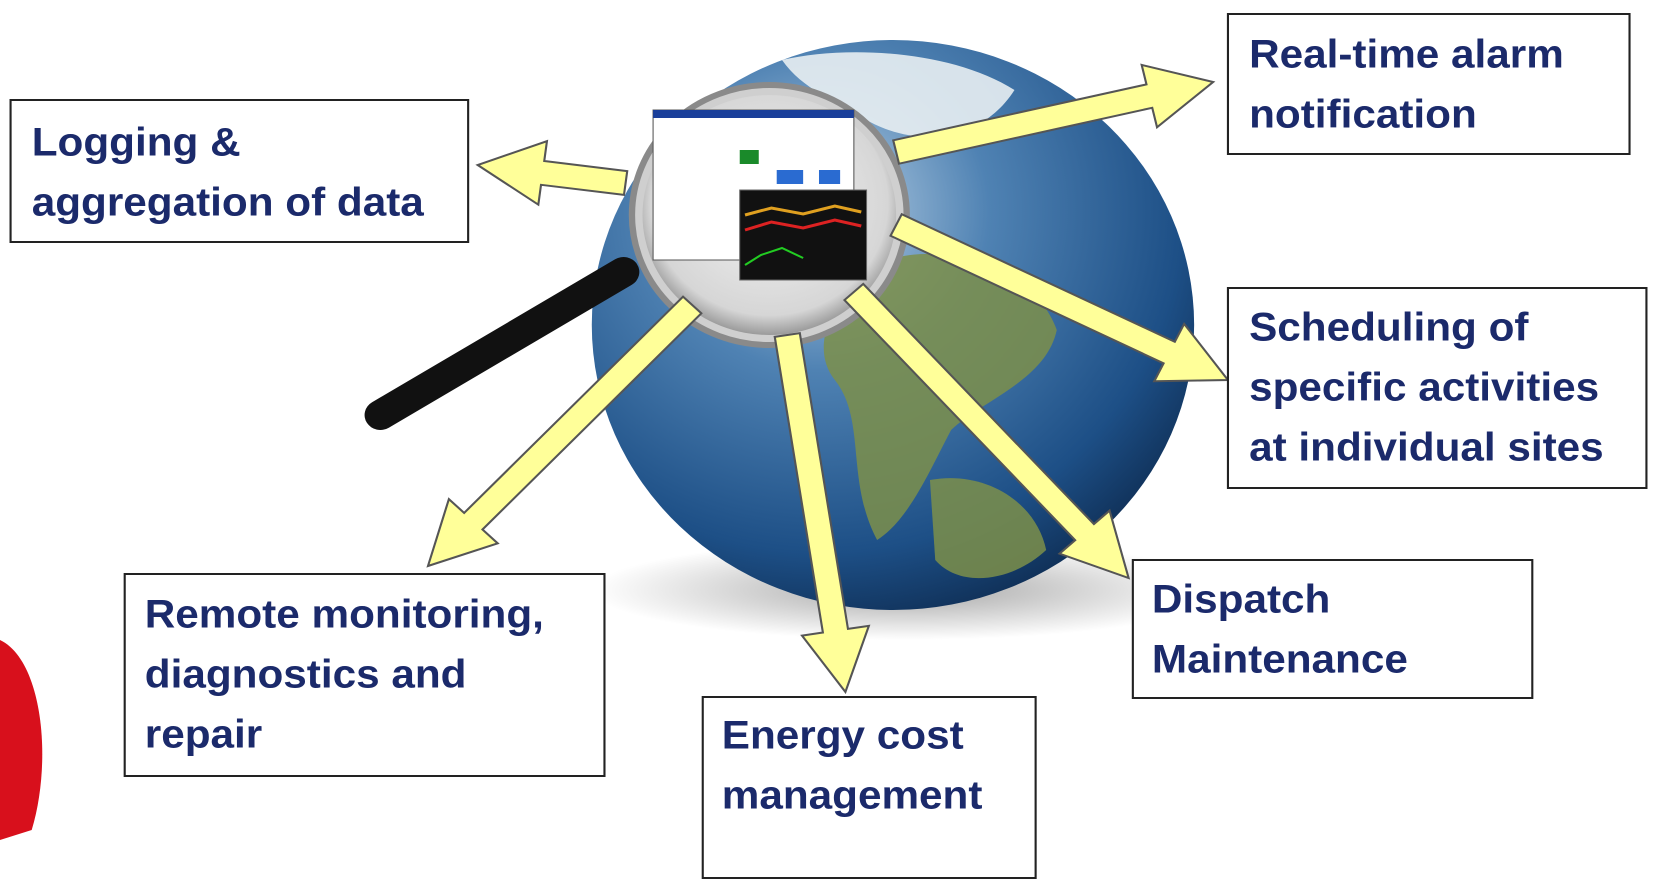  I want to click on node: Dispatch Maintenance, so click(1332, 629).